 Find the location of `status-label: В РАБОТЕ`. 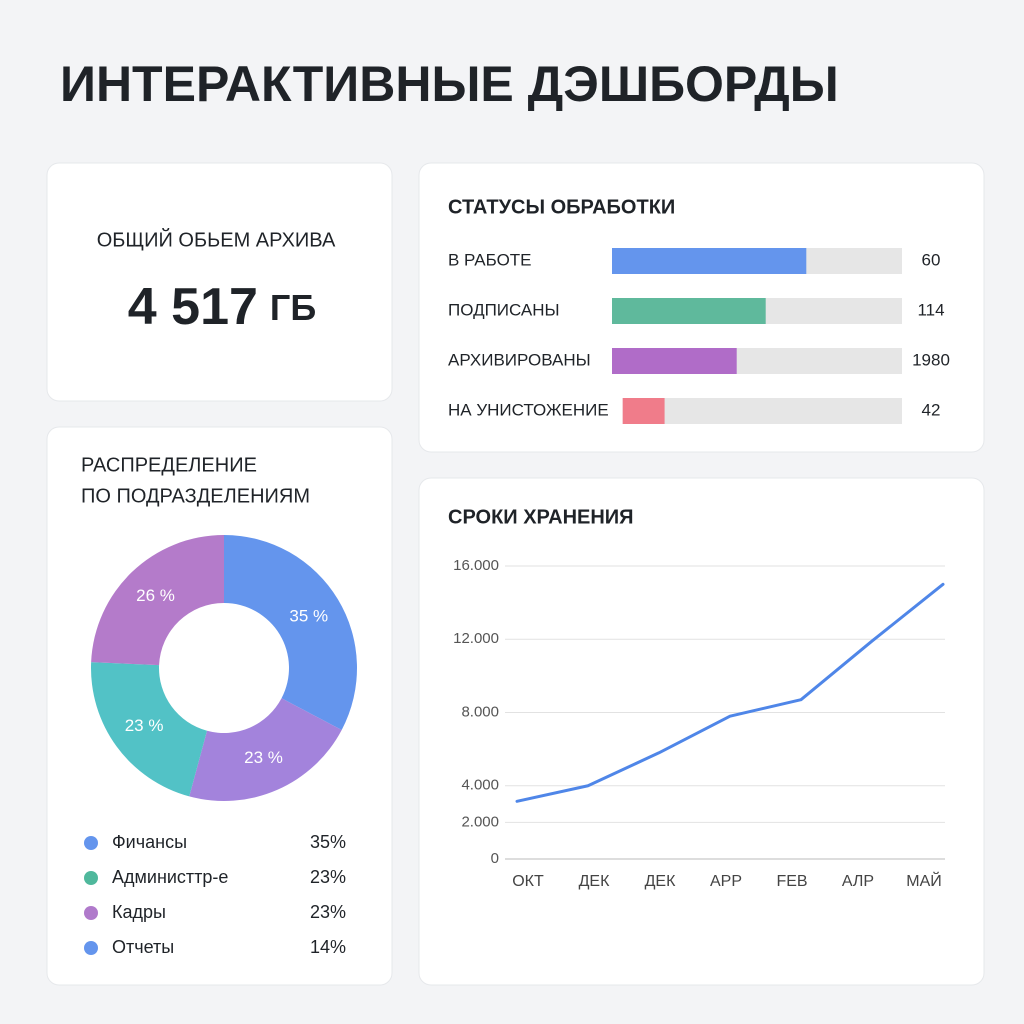

status-label: В РАБОТЕ is located at coordinates (490, 259).